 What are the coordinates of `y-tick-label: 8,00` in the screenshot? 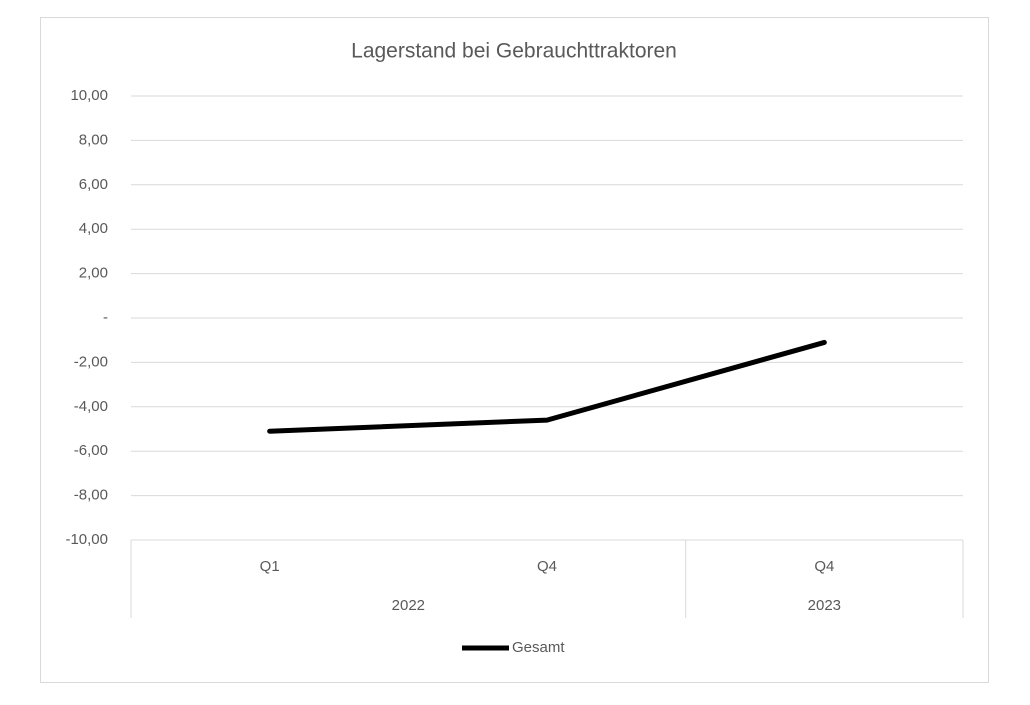 It's located at (93, 139).